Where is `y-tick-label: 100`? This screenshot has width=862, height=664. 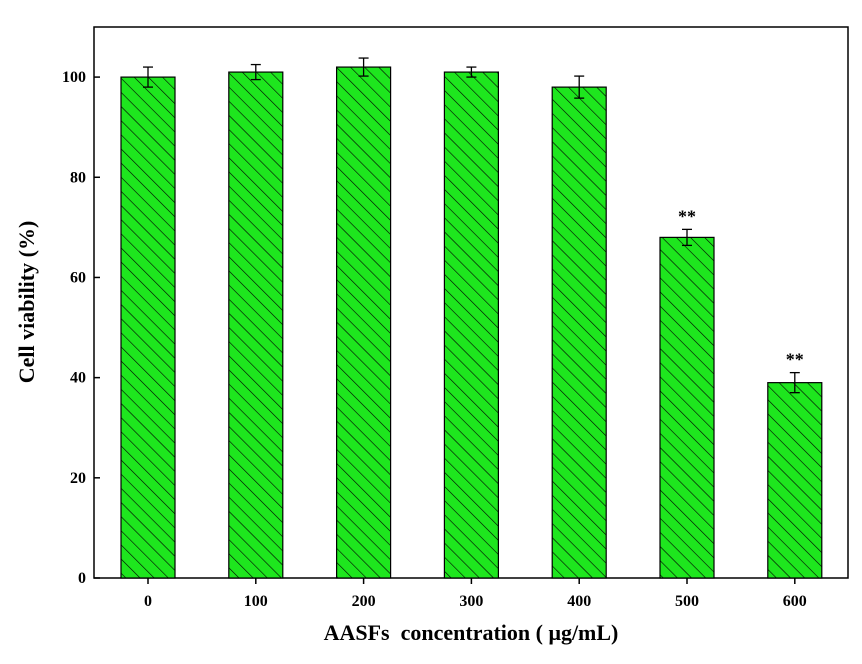
y-tick-label: 100 is located at coordinates (74, 77).